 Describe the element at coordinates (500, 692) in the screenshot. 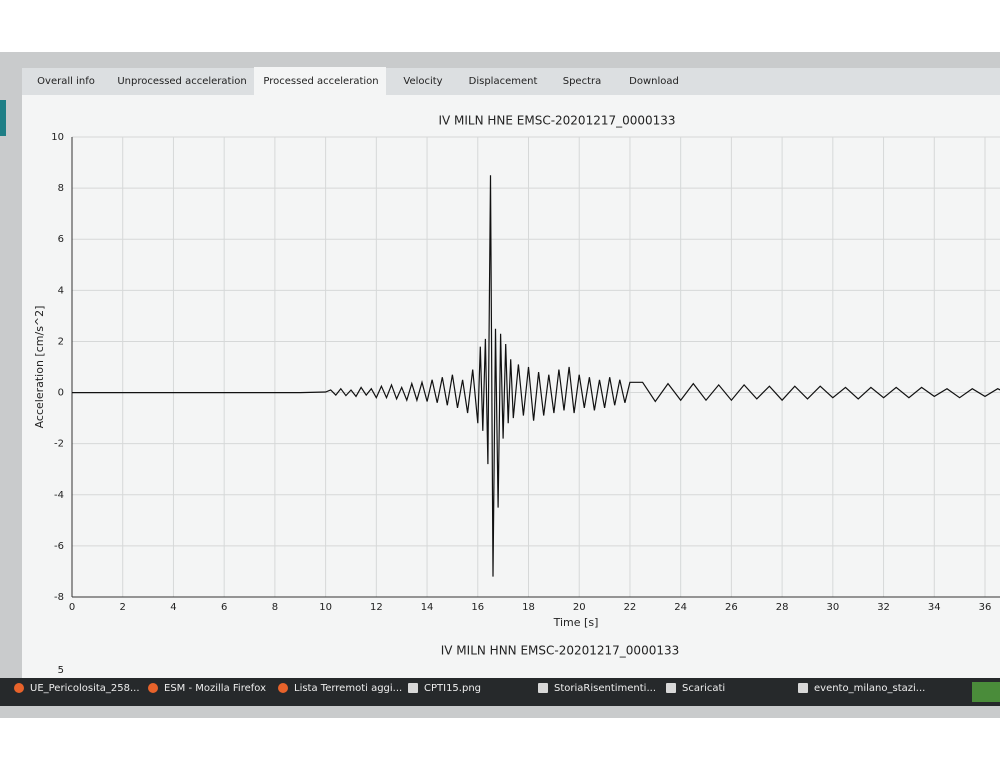

I see `taskbar` at that location.